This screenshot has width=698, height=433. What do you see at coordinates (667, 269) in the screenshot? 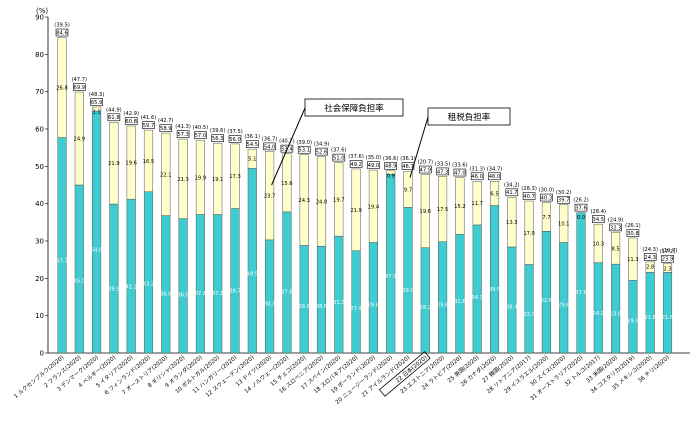
I see `tax-value-label: 2.3` at bounding box center [667, 269].